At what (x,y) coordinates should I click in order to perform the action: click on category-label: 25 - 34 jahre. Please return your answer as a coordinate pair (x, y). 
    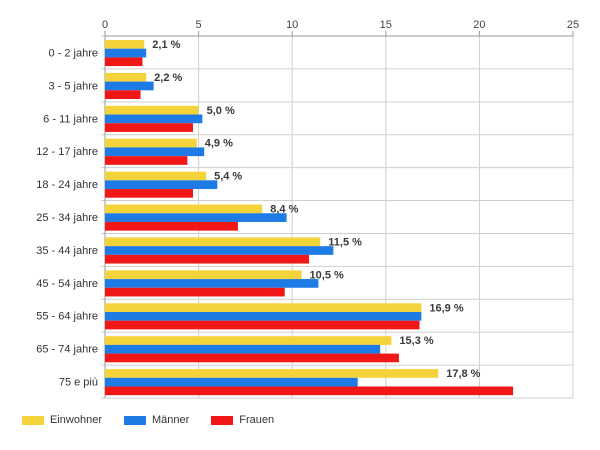
    Looking at the image, I should click on (67, 218).